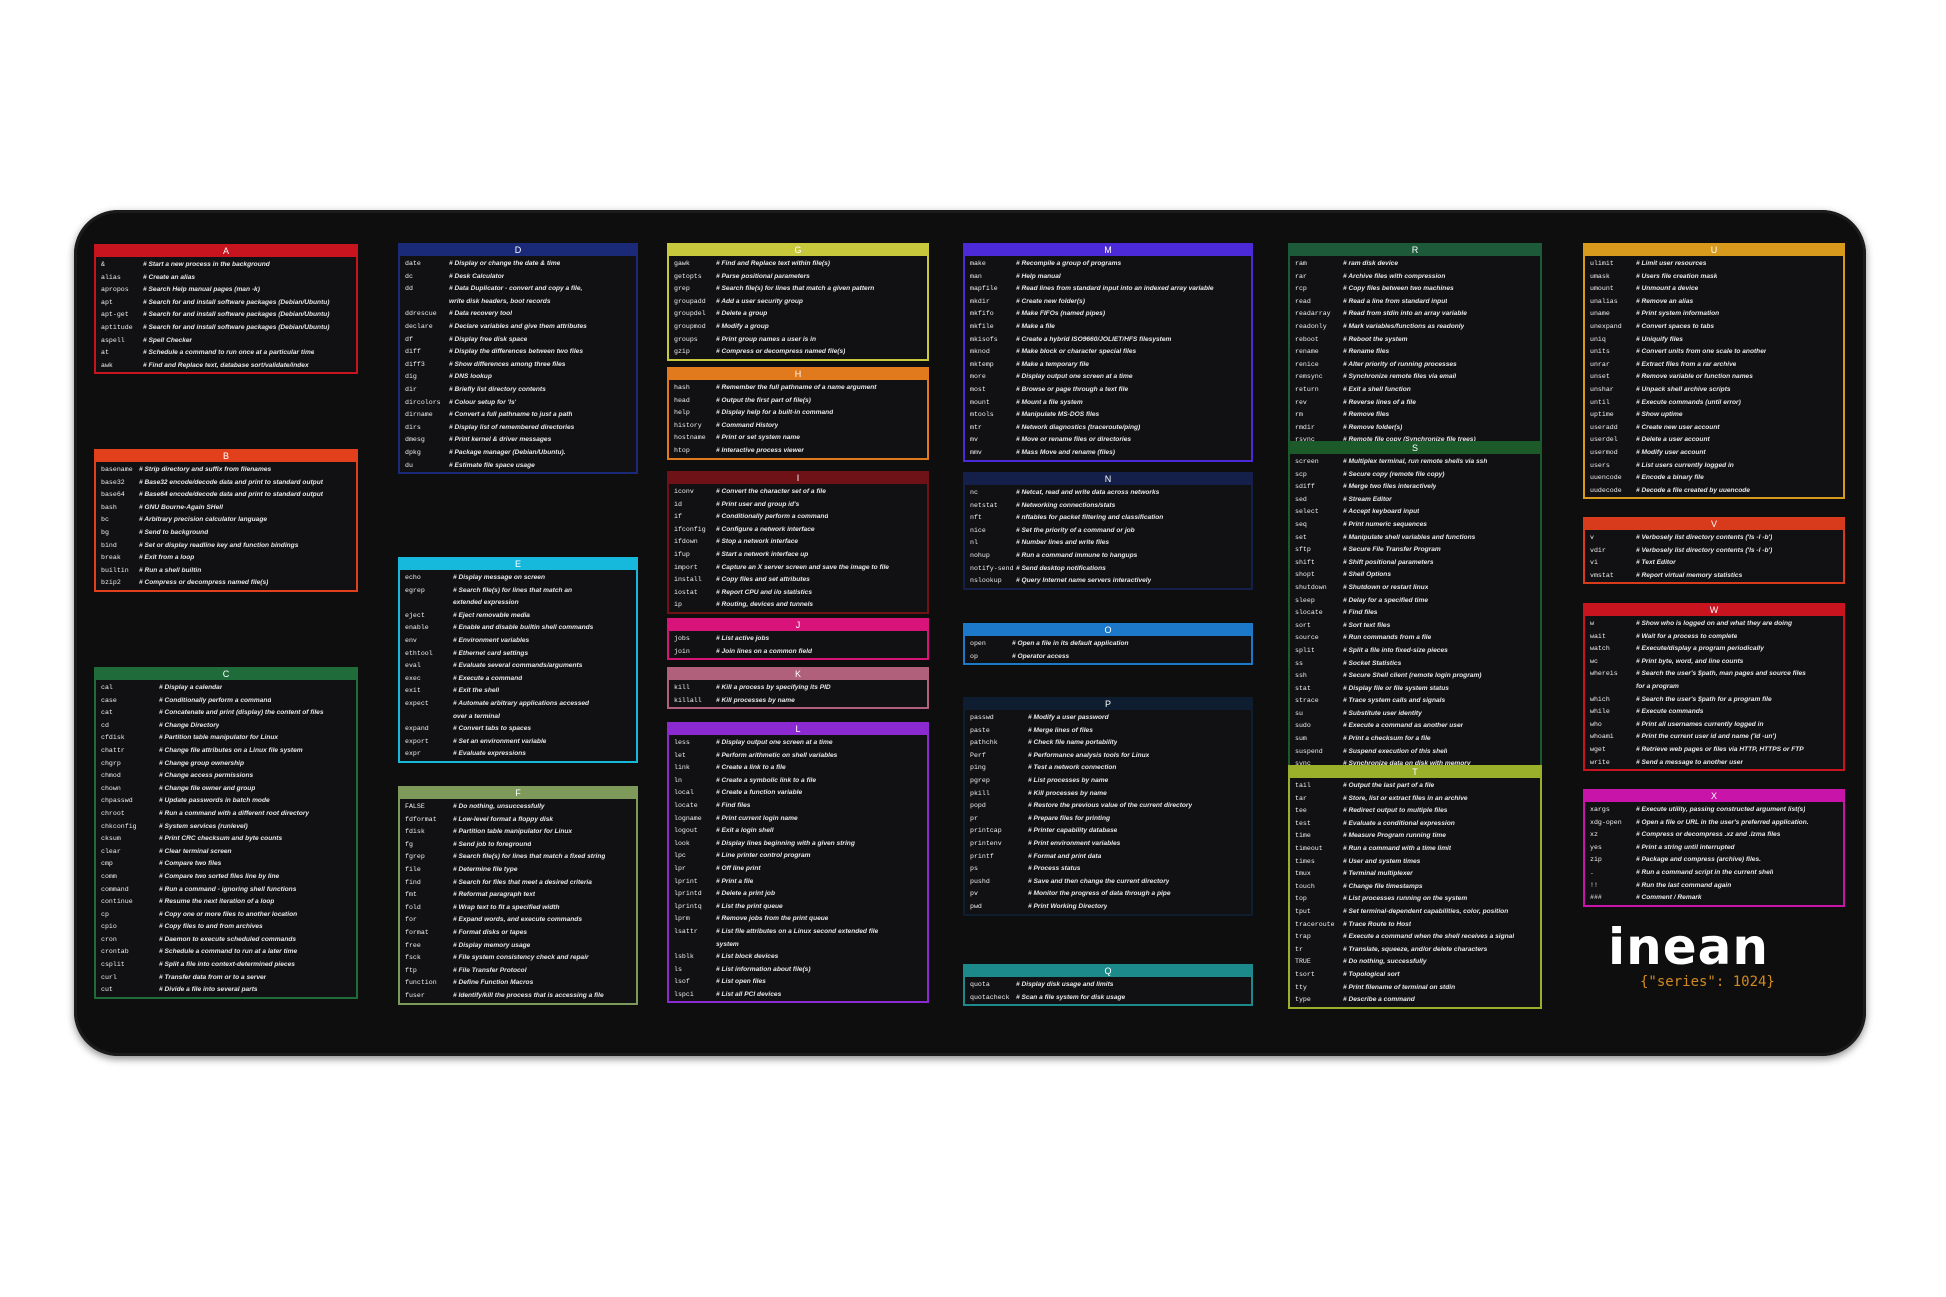 The height and width of the screenshot is (1297, 1946). I want to click on command-description: # Convert tabs to spaces, so click(492, 729).